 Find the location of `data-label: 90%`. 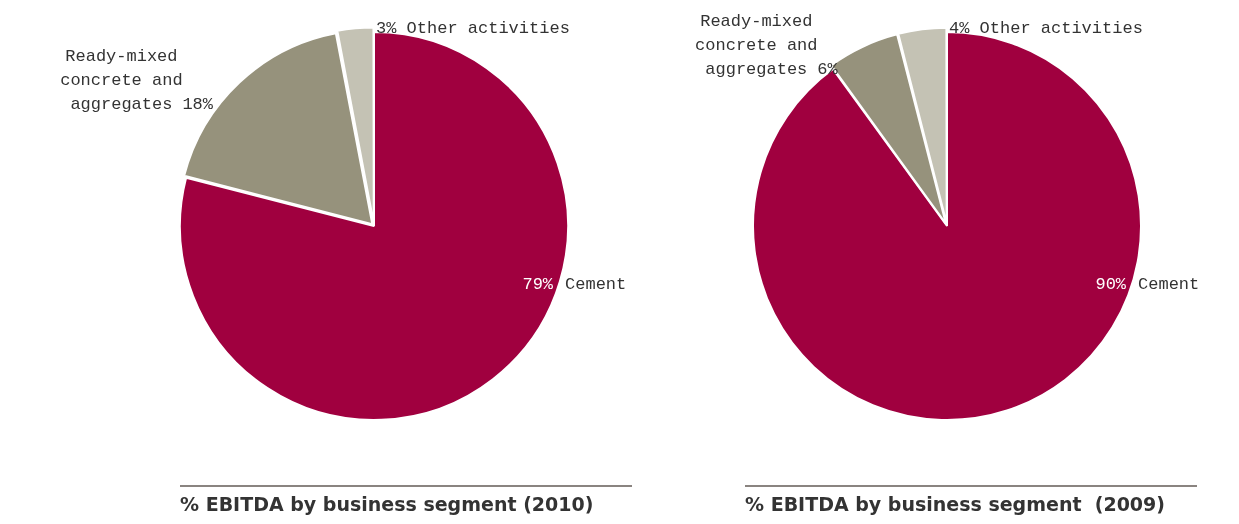

data-label: 90% is located at coordinates (1111, 284).